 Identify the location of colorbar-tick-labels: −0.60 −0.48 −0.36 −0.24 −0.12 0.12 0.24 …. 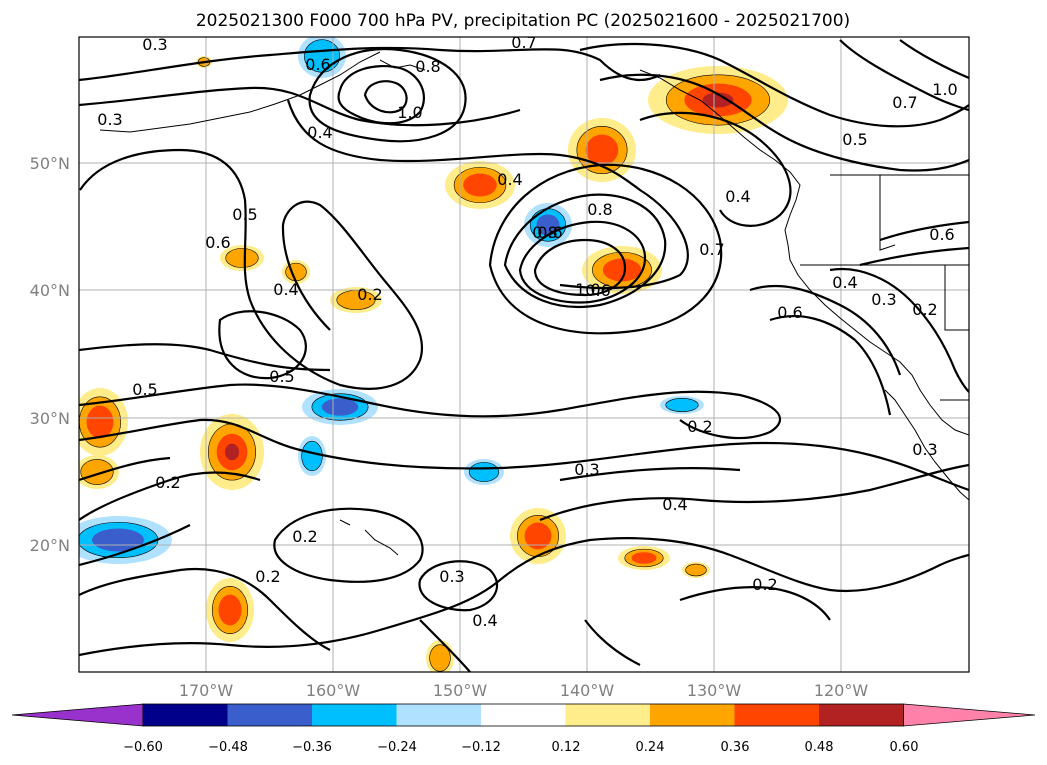
(520, 747).